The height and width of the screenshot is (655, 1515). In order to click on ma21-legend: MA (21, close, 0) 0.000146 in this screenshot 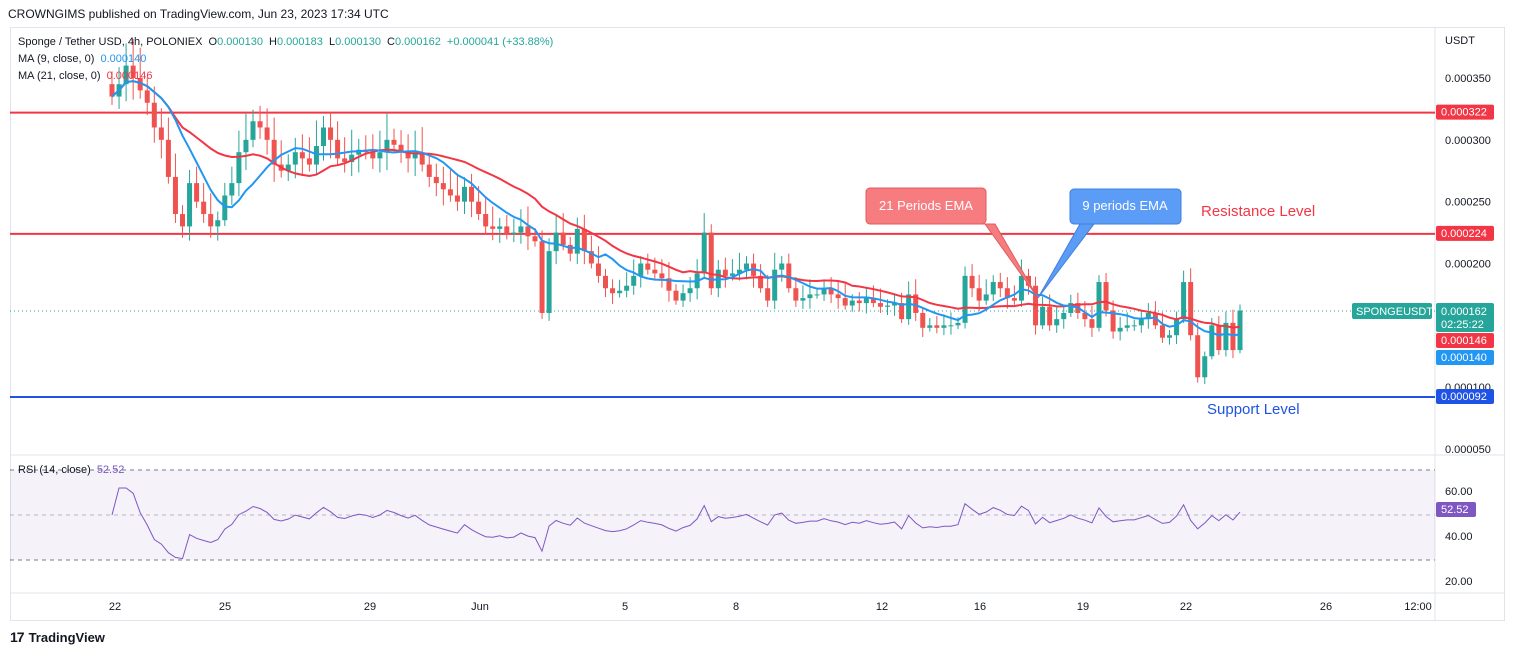, I will do `click(87, 76)`.